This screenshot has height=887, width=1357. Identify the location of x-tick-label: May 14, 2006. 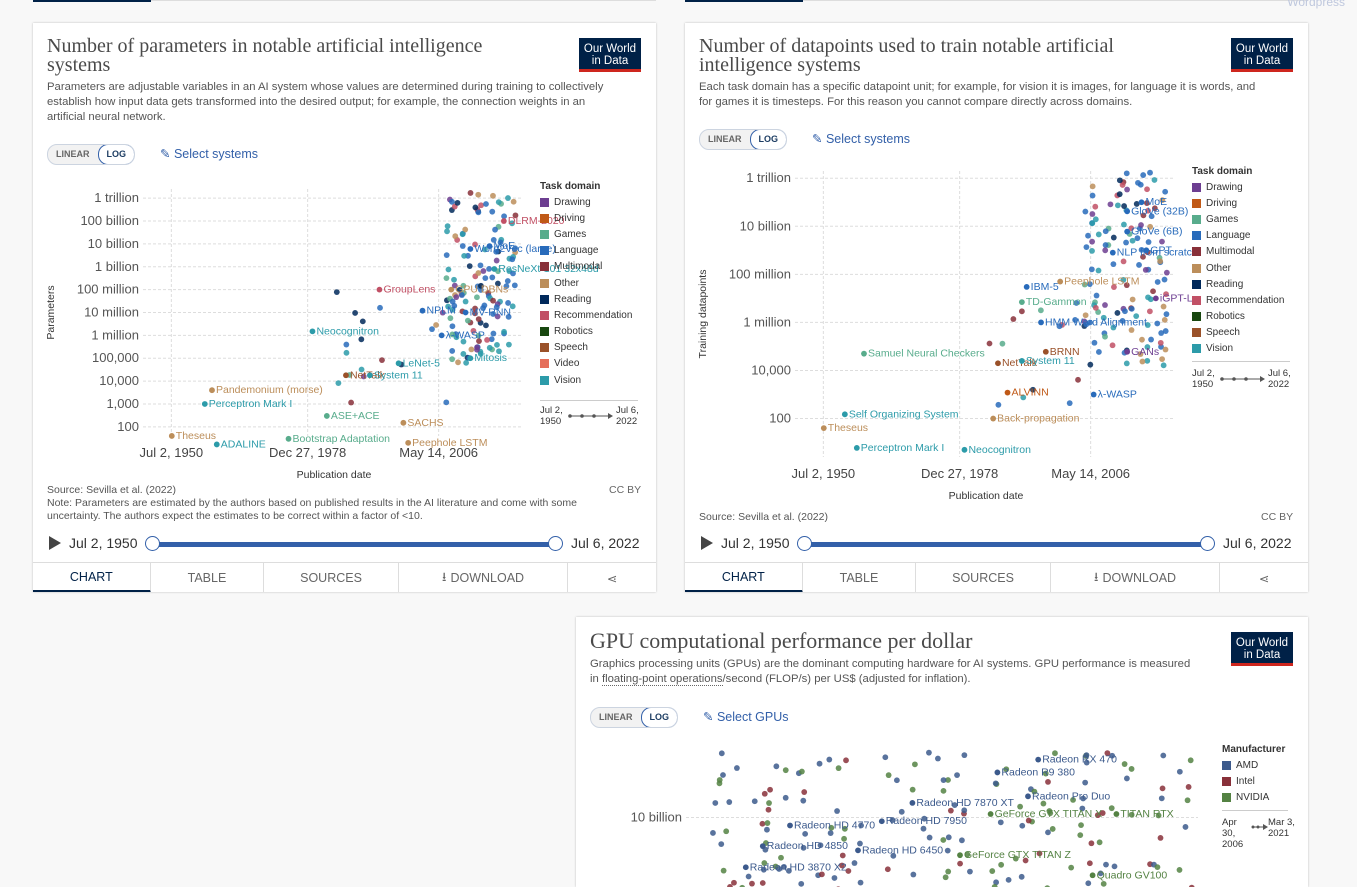
(1090, 473).